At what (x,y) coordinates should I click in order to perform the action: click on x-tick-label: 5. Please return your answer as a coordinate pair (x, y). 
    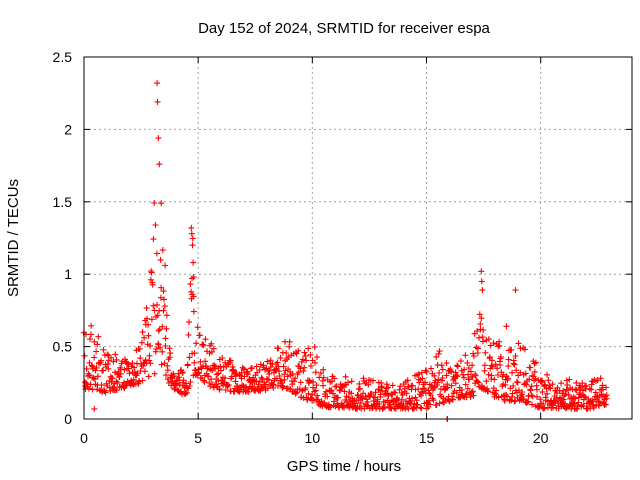
    Looking at the image, I should click on (198, 438).